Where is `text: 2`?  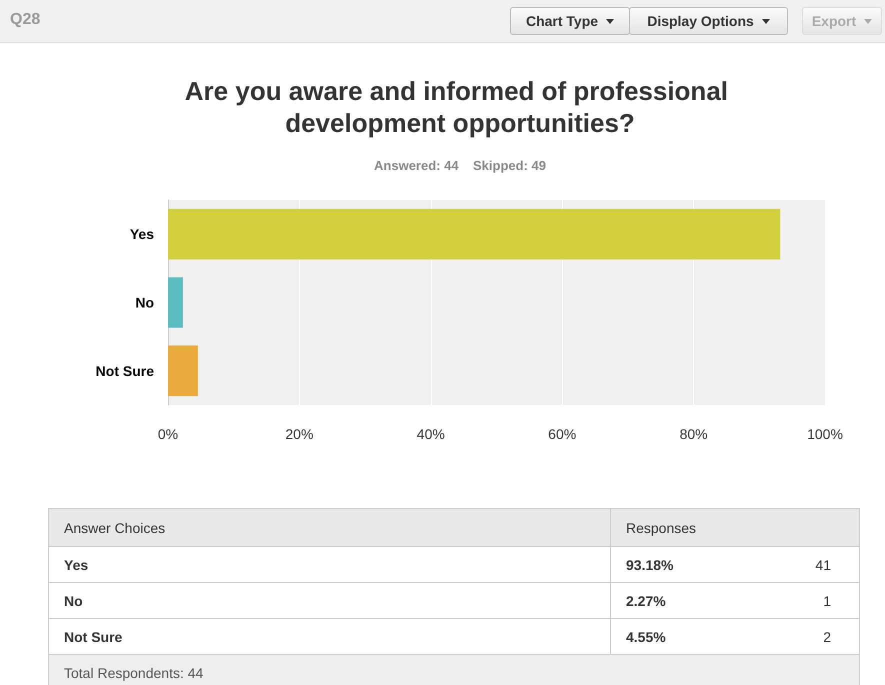
text: 2 is located at coordinates (806, 636).